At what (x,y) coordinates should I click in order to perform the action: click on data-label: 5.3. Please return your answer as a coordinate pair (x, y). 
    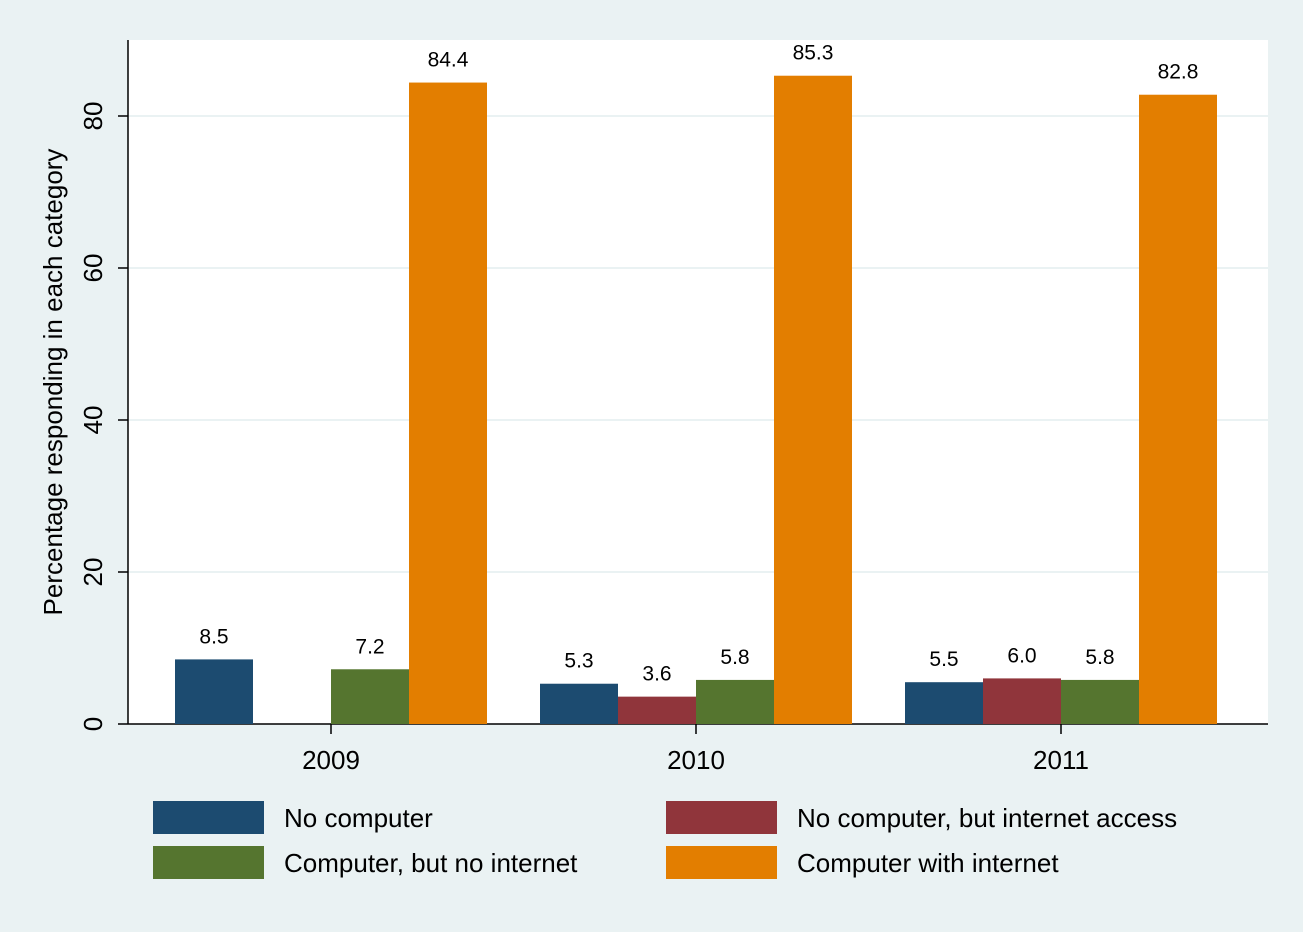
    Looking at the image, I should click on (578, 661).